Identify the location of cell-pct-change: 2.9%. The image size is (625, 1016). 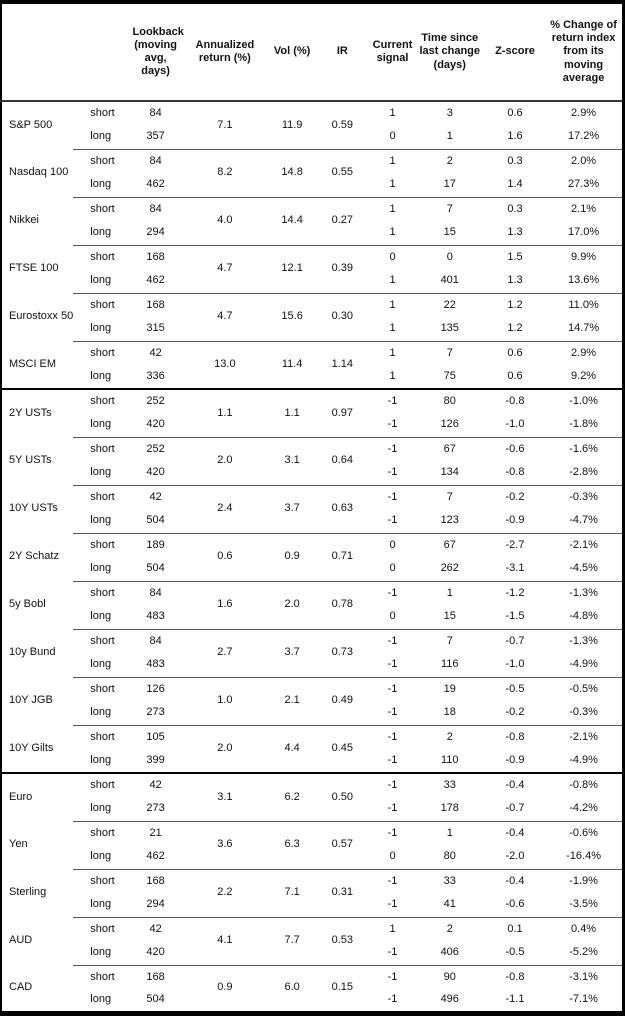
(584, 112).